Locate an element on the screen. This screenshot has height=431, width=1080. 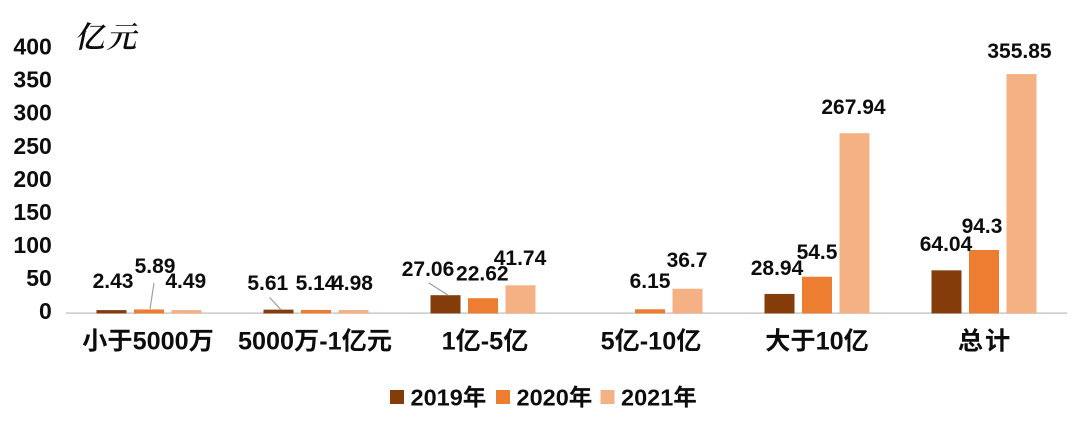
svg-text: 64.04 is located at coordinates (946, 244).